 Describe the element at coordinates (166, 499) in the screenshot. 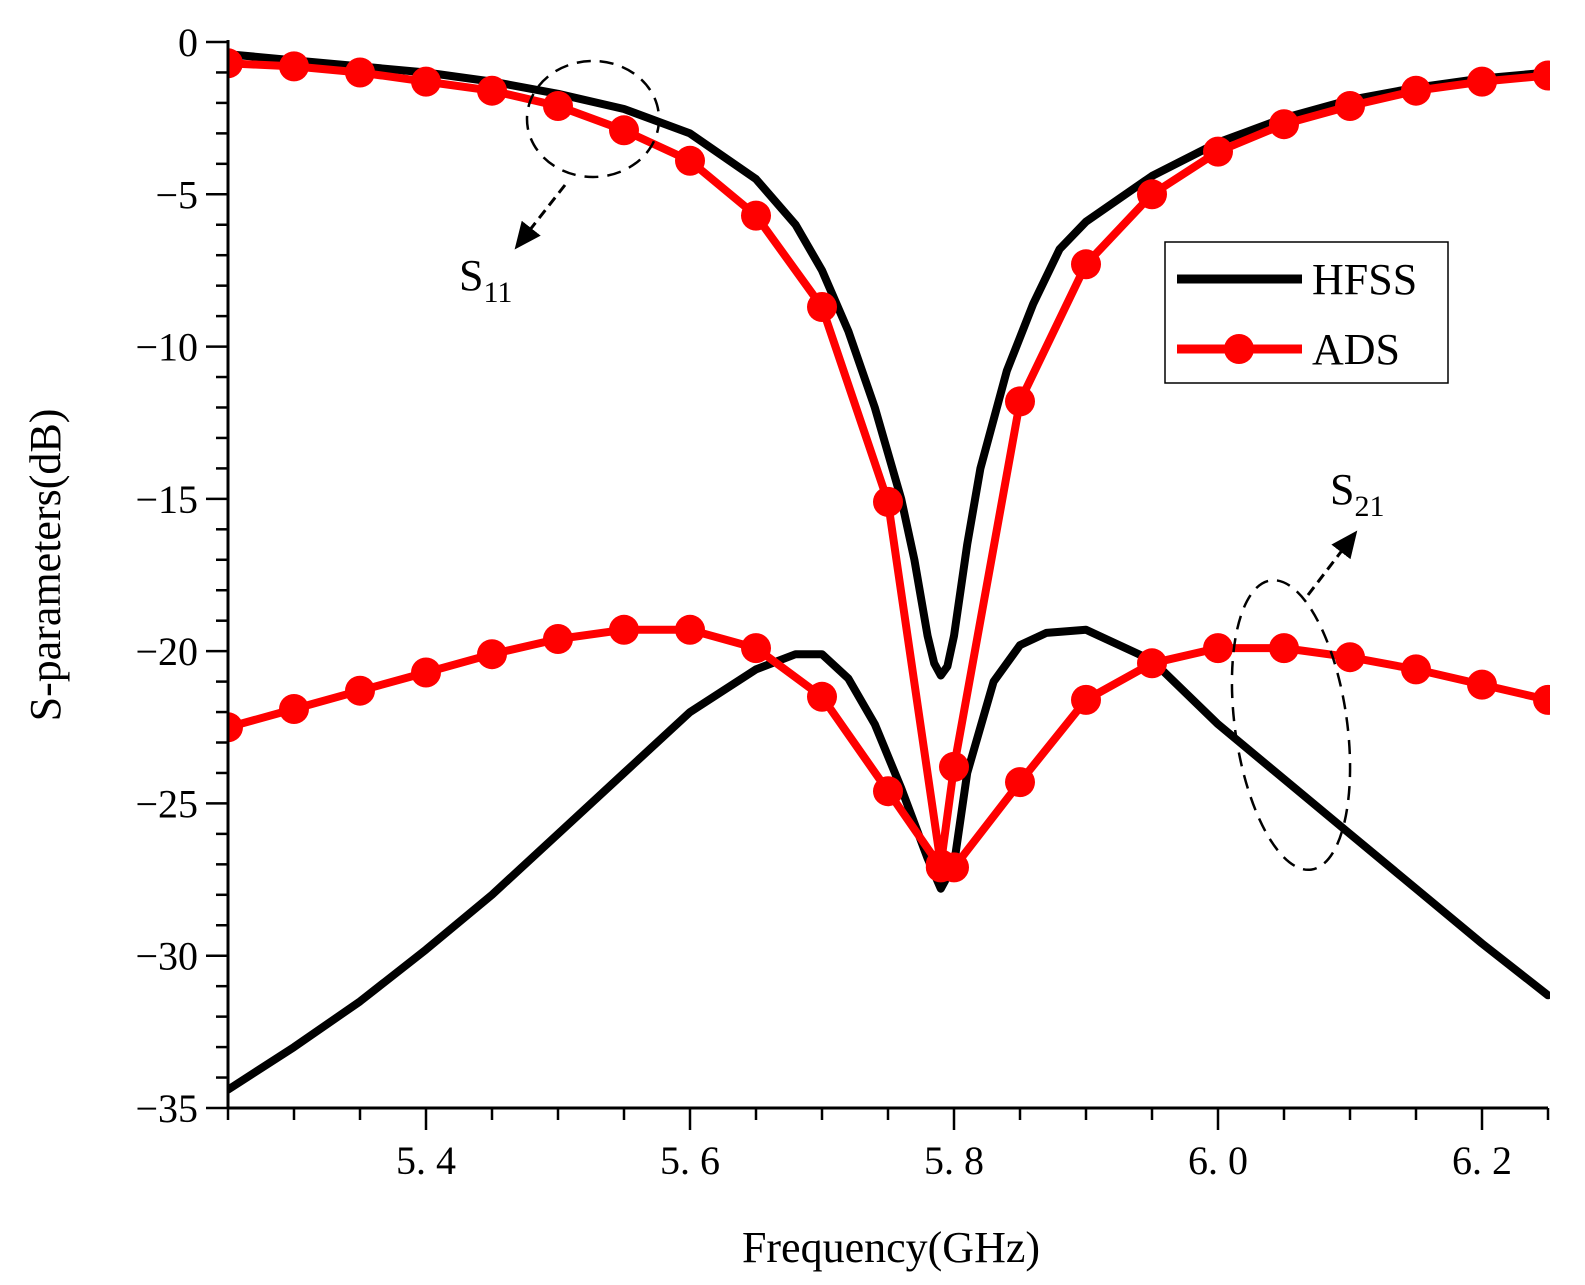

I see `y-tick-label: −15` at that location.